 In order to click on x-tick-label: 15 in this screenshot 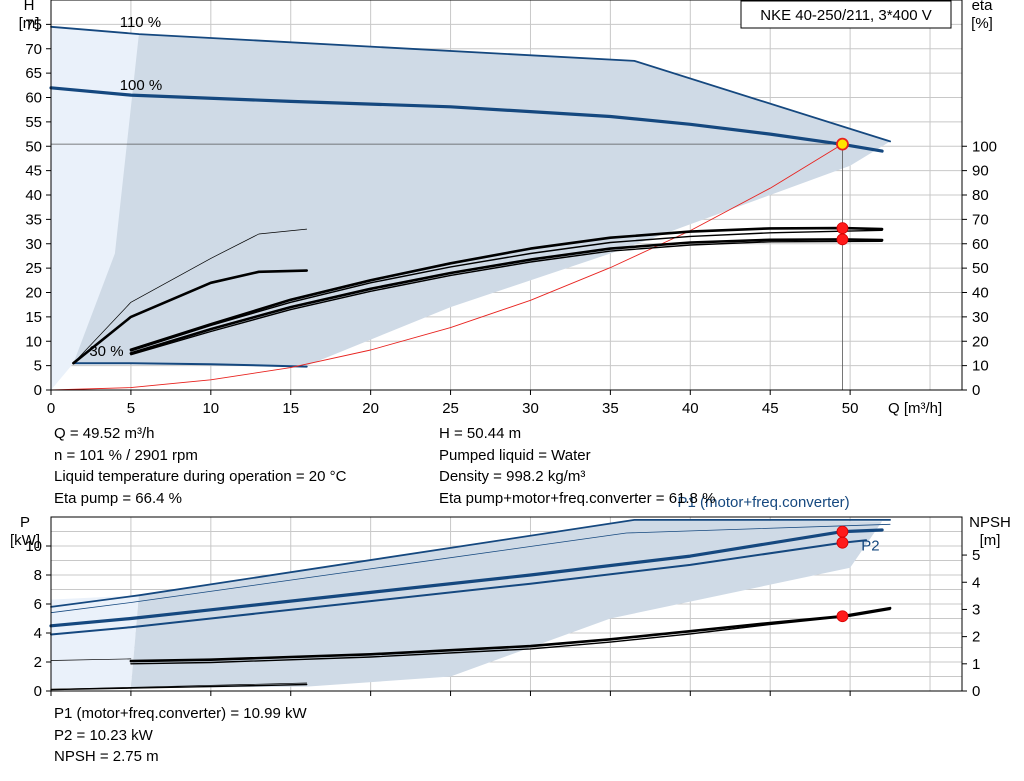, I will do `click(290, 408)`.